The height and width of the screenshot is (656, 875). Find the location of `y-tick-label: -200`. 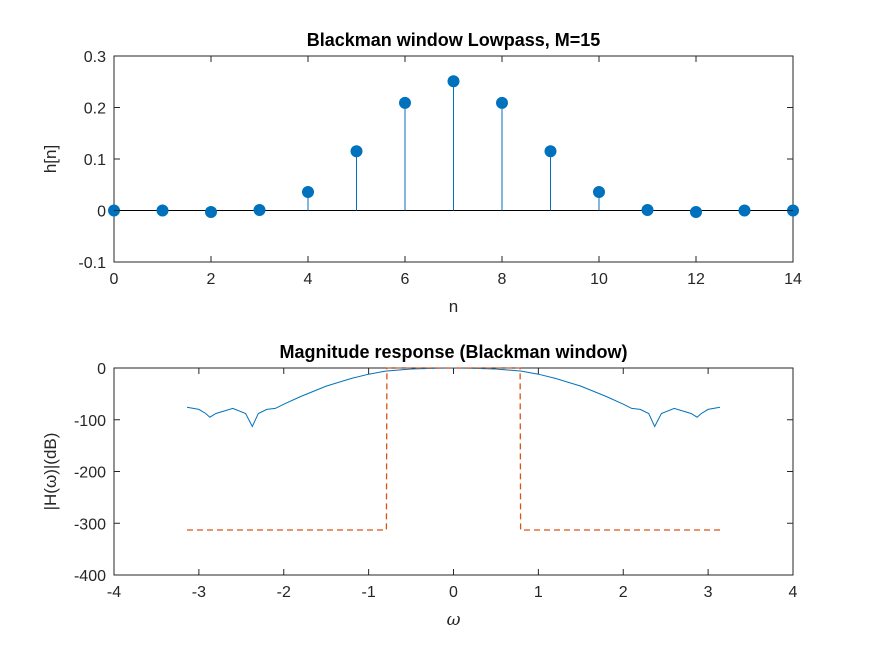

y-tick-label: -200 is located at coordinates (90, 473).